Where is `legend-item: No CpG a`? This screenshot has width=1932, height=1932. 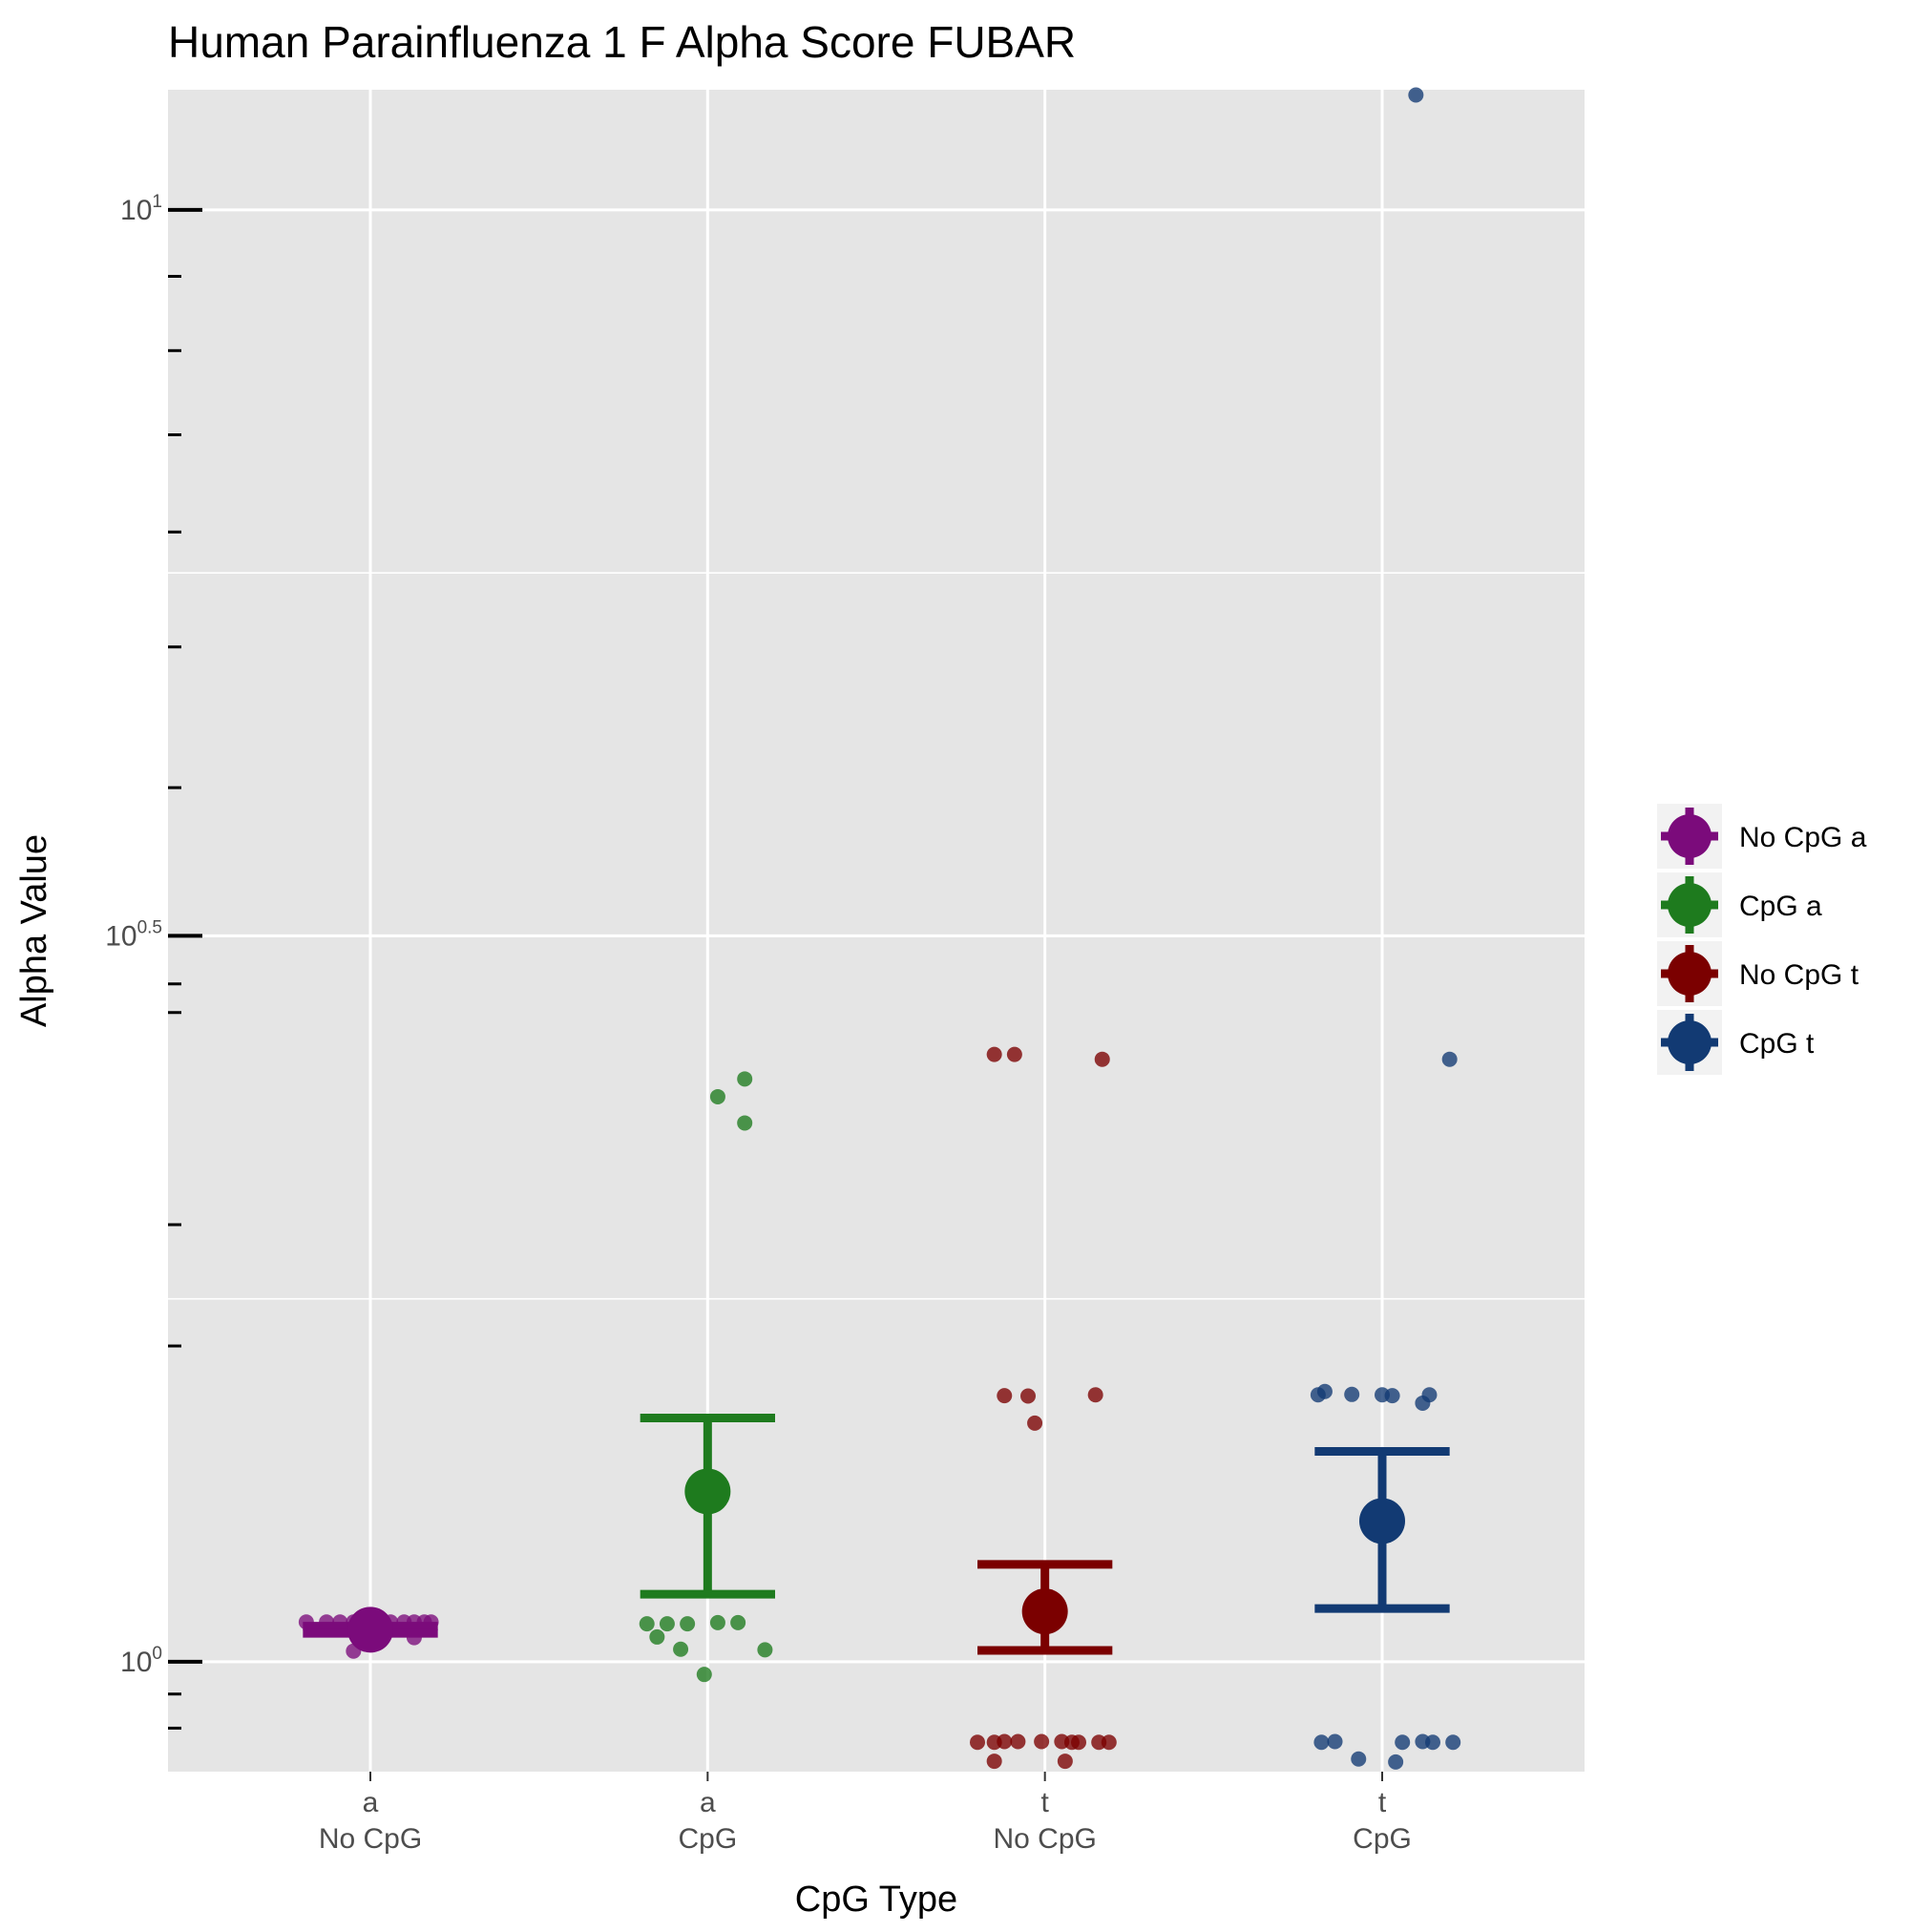 legend-item: No CpG a is located at coordinates (1762, 837).